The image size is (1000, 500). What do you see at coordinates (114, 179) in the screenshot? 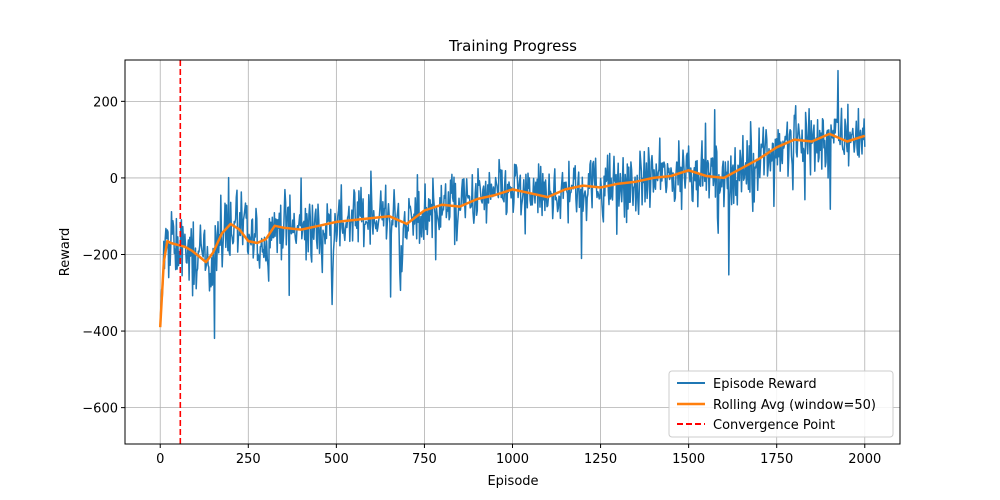
I see `y-tick-label: 0` at bounding box center [114, 179].